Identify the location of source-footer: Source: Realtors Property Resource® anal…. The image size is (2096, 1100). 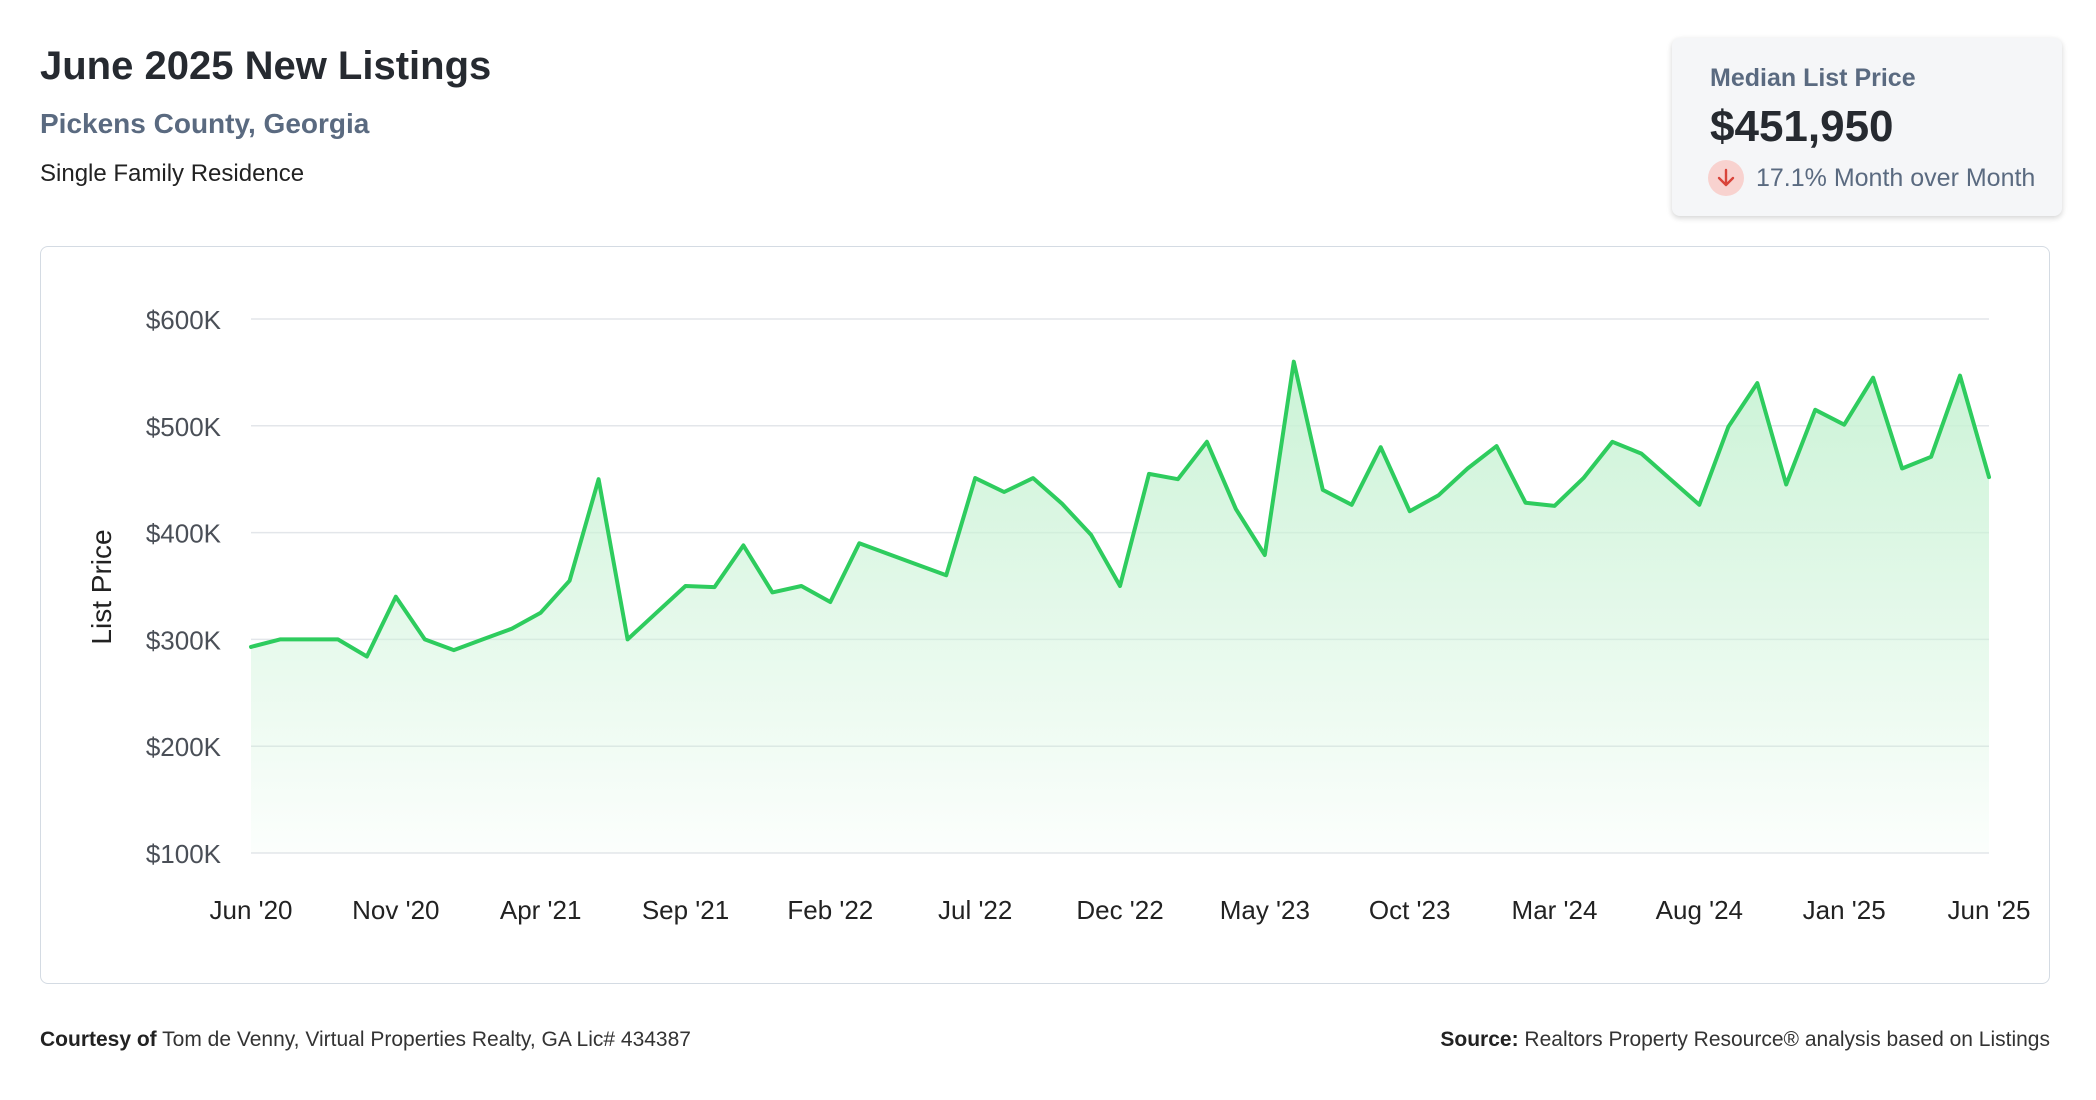
(1745, 1040).